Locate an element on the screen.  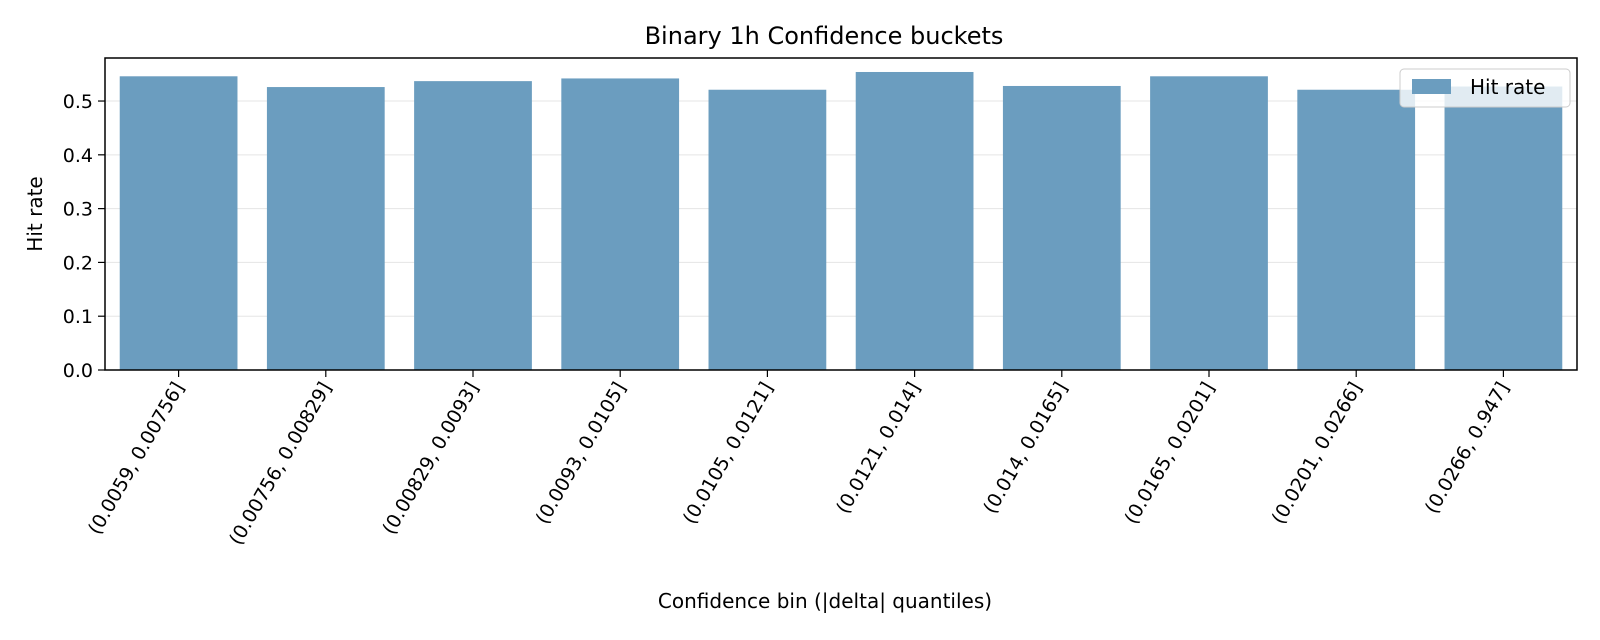
y-axis-label: Hit rate is located at coordinates (35, 213).